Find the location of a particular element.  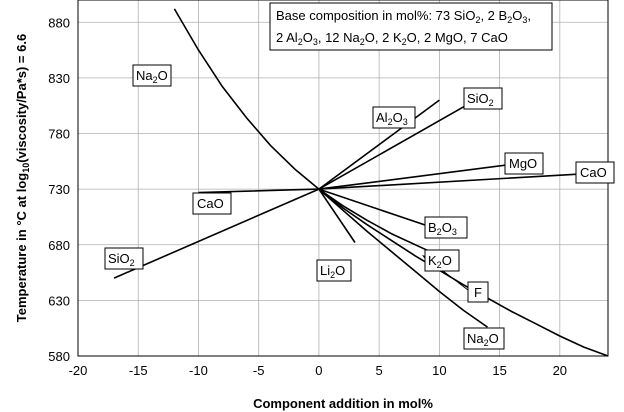

y-tick-label: 880 is located at coordinates (59, 22).